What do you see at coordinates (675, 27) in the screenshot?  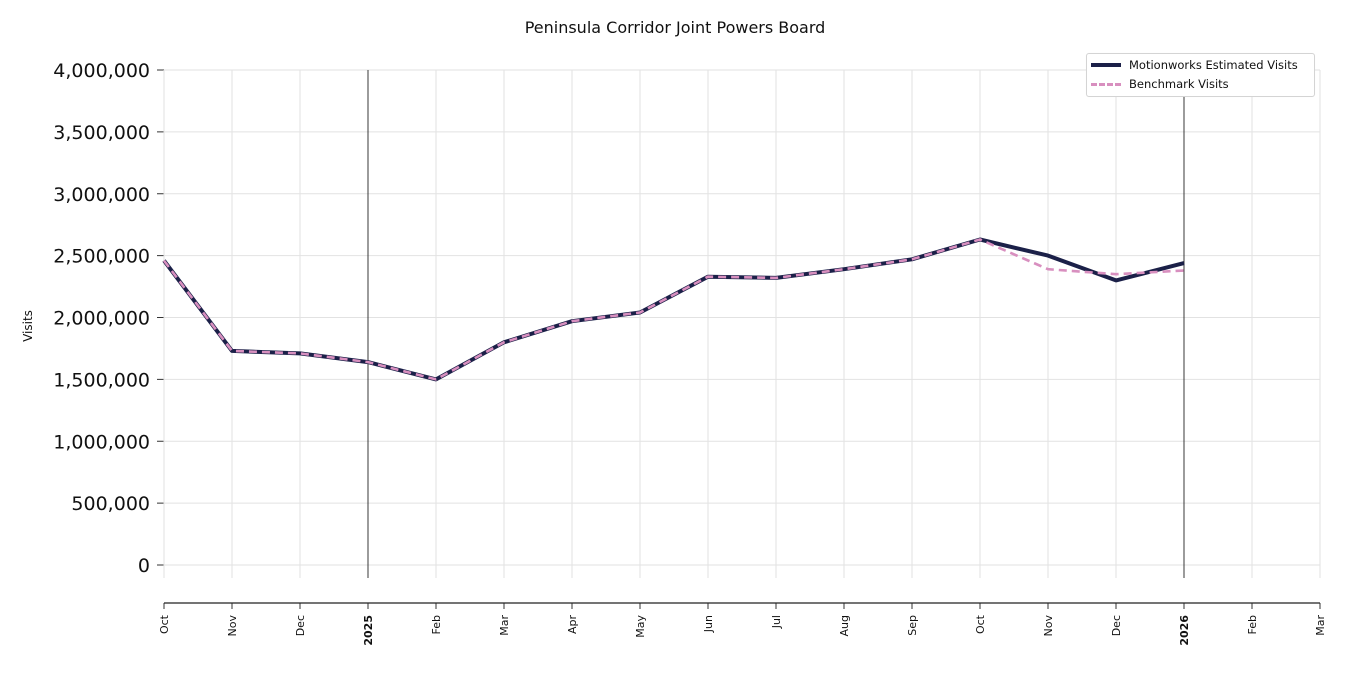 I see `chart-title: Peninsula Corridor Joint Powers Board` at bounding box center [675, 27].